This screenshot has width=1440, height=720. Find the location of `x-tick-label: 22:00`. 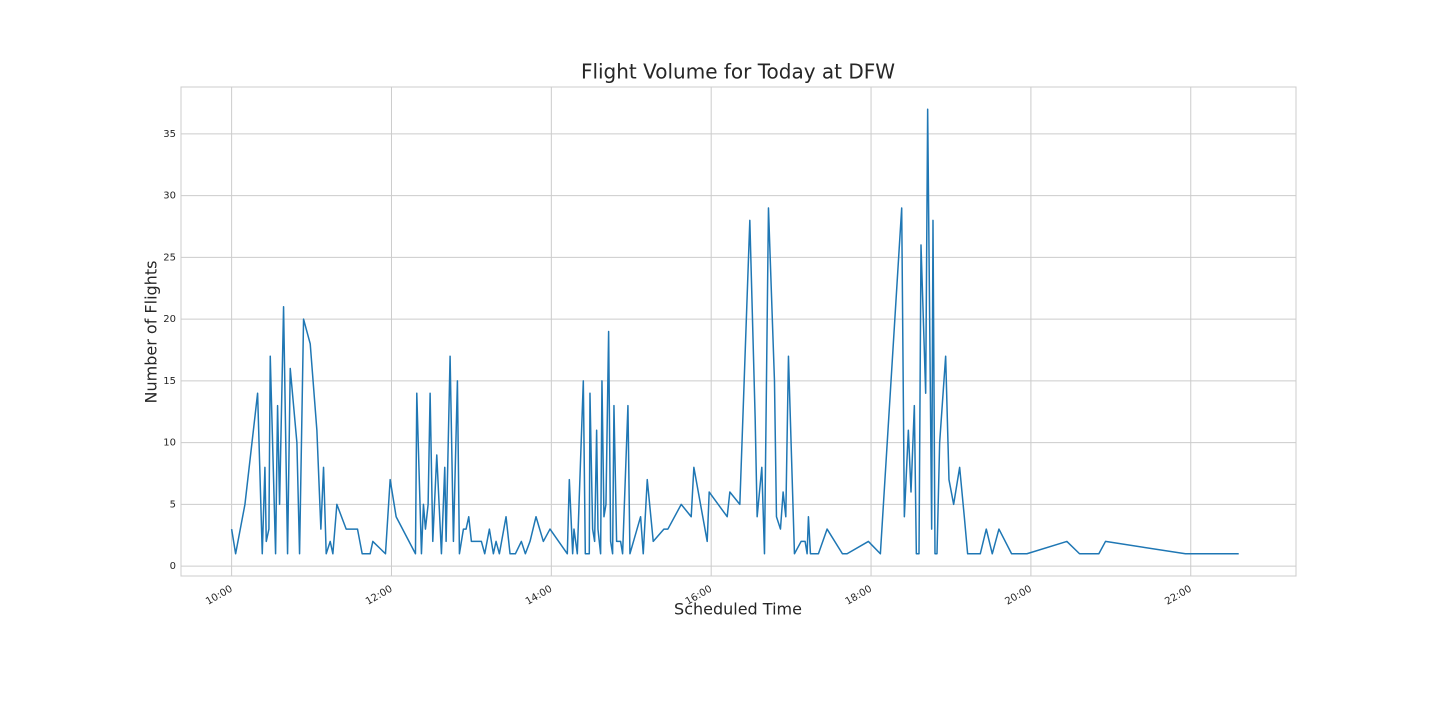

x-tick-label: 22:00 is located at coordinates (1178, 596).